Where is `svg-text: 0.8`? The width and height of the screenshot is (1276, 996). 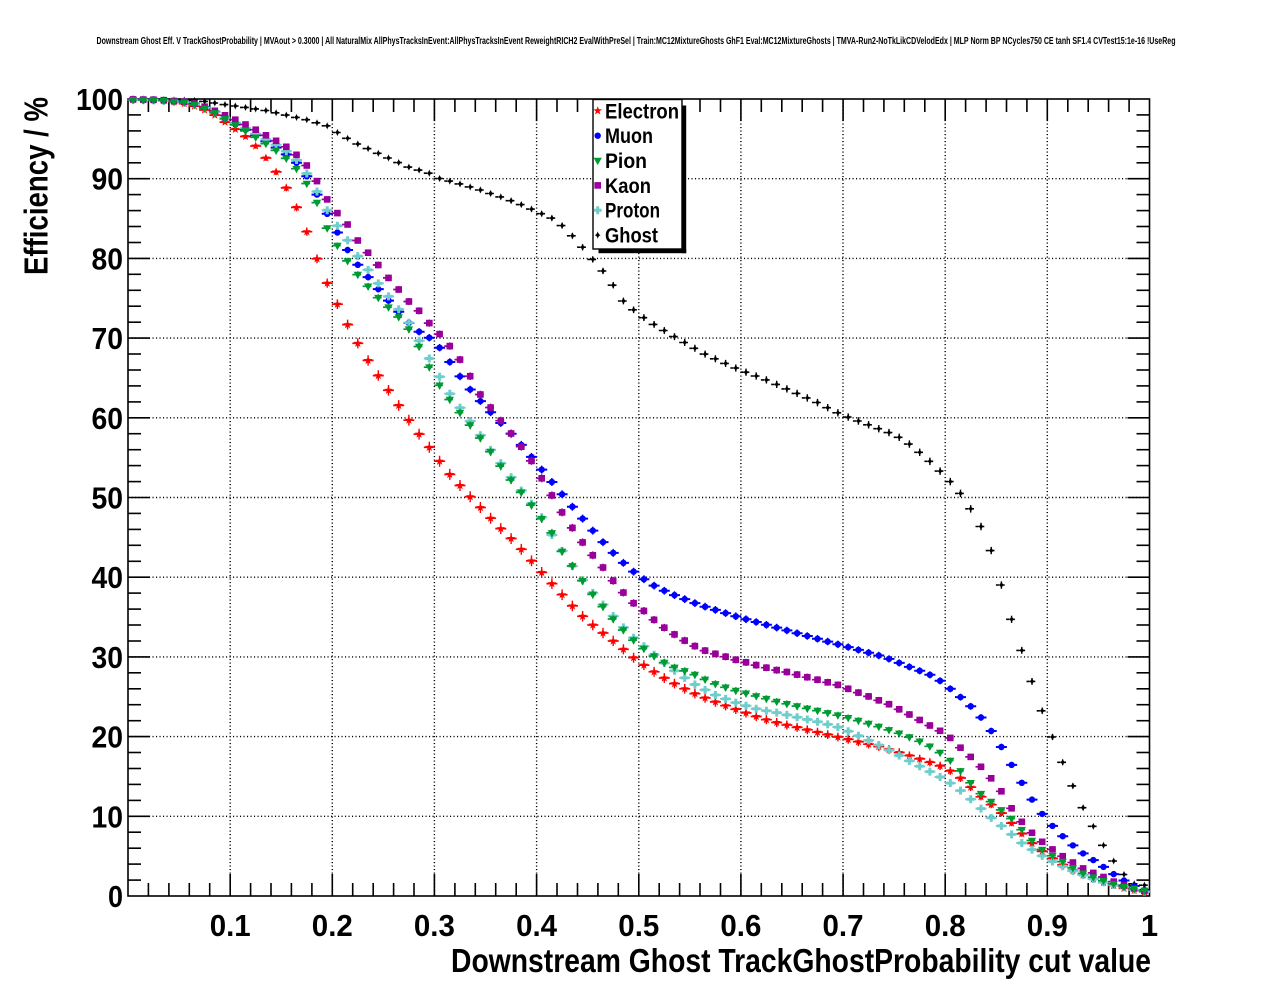
svg-text: 0.8 is located at coordinates (945, 925).